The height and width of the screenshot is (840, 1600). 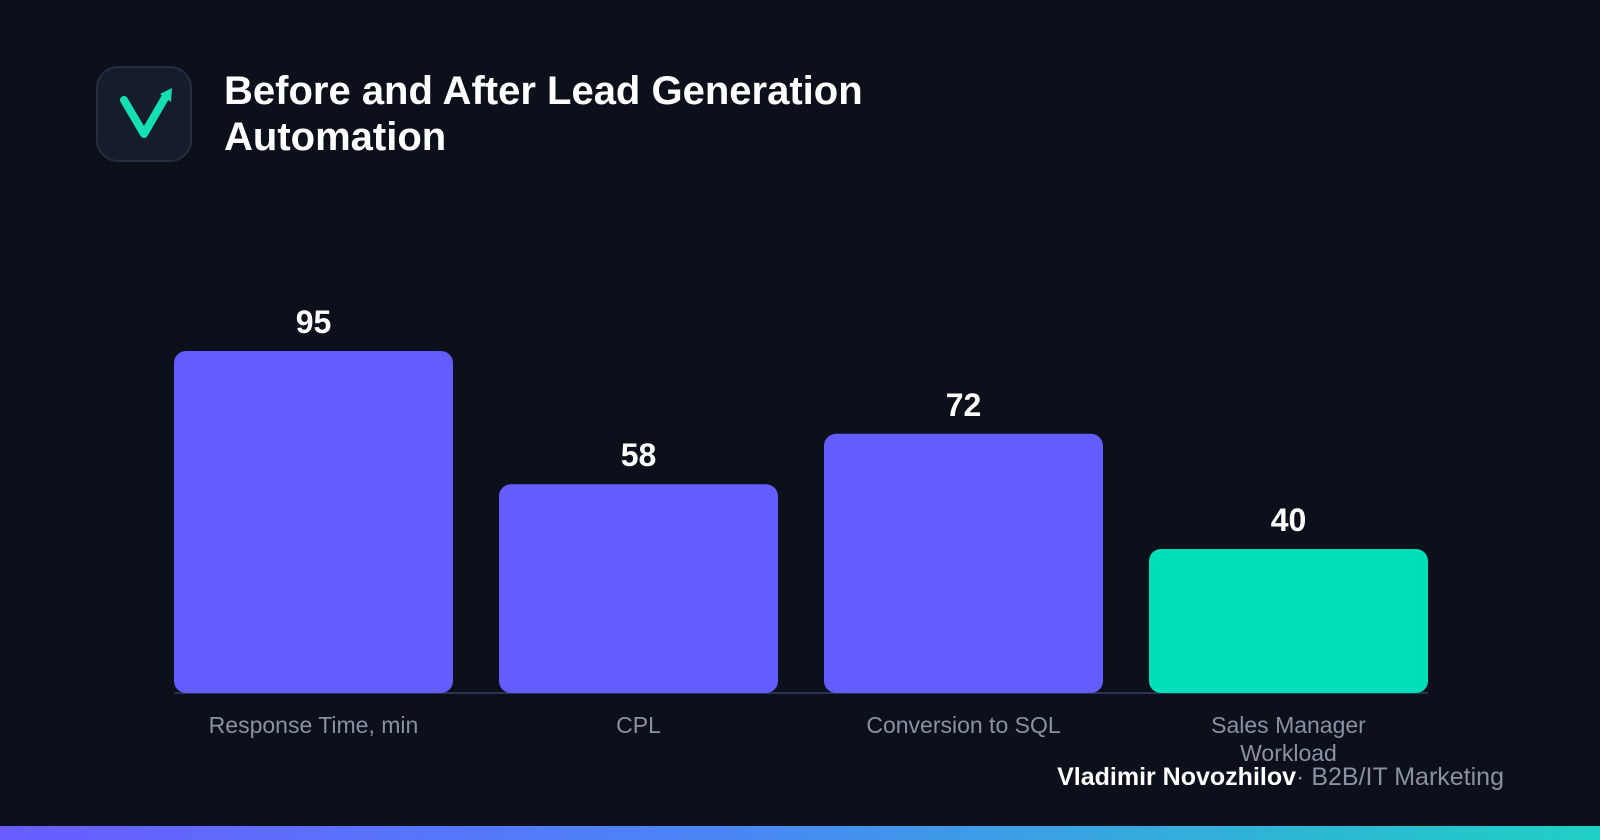 What do you see at coordinates (1289, 520) in the screenshot?
I see `data-label: 40` at bounding box center [1289, 520].